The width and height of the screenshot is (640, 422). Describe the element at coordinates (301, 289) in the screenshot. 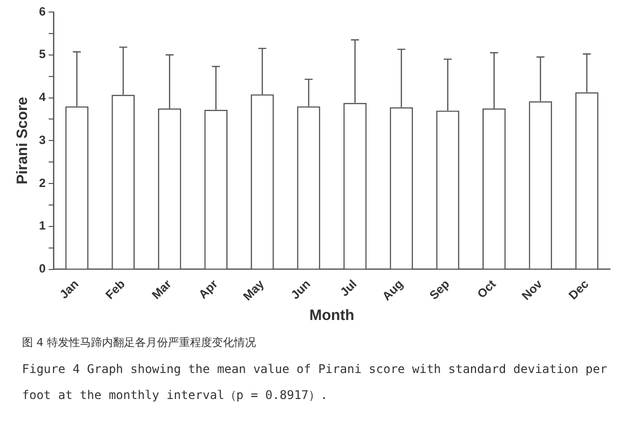

I see `x-tick-label: Jun` at that location.